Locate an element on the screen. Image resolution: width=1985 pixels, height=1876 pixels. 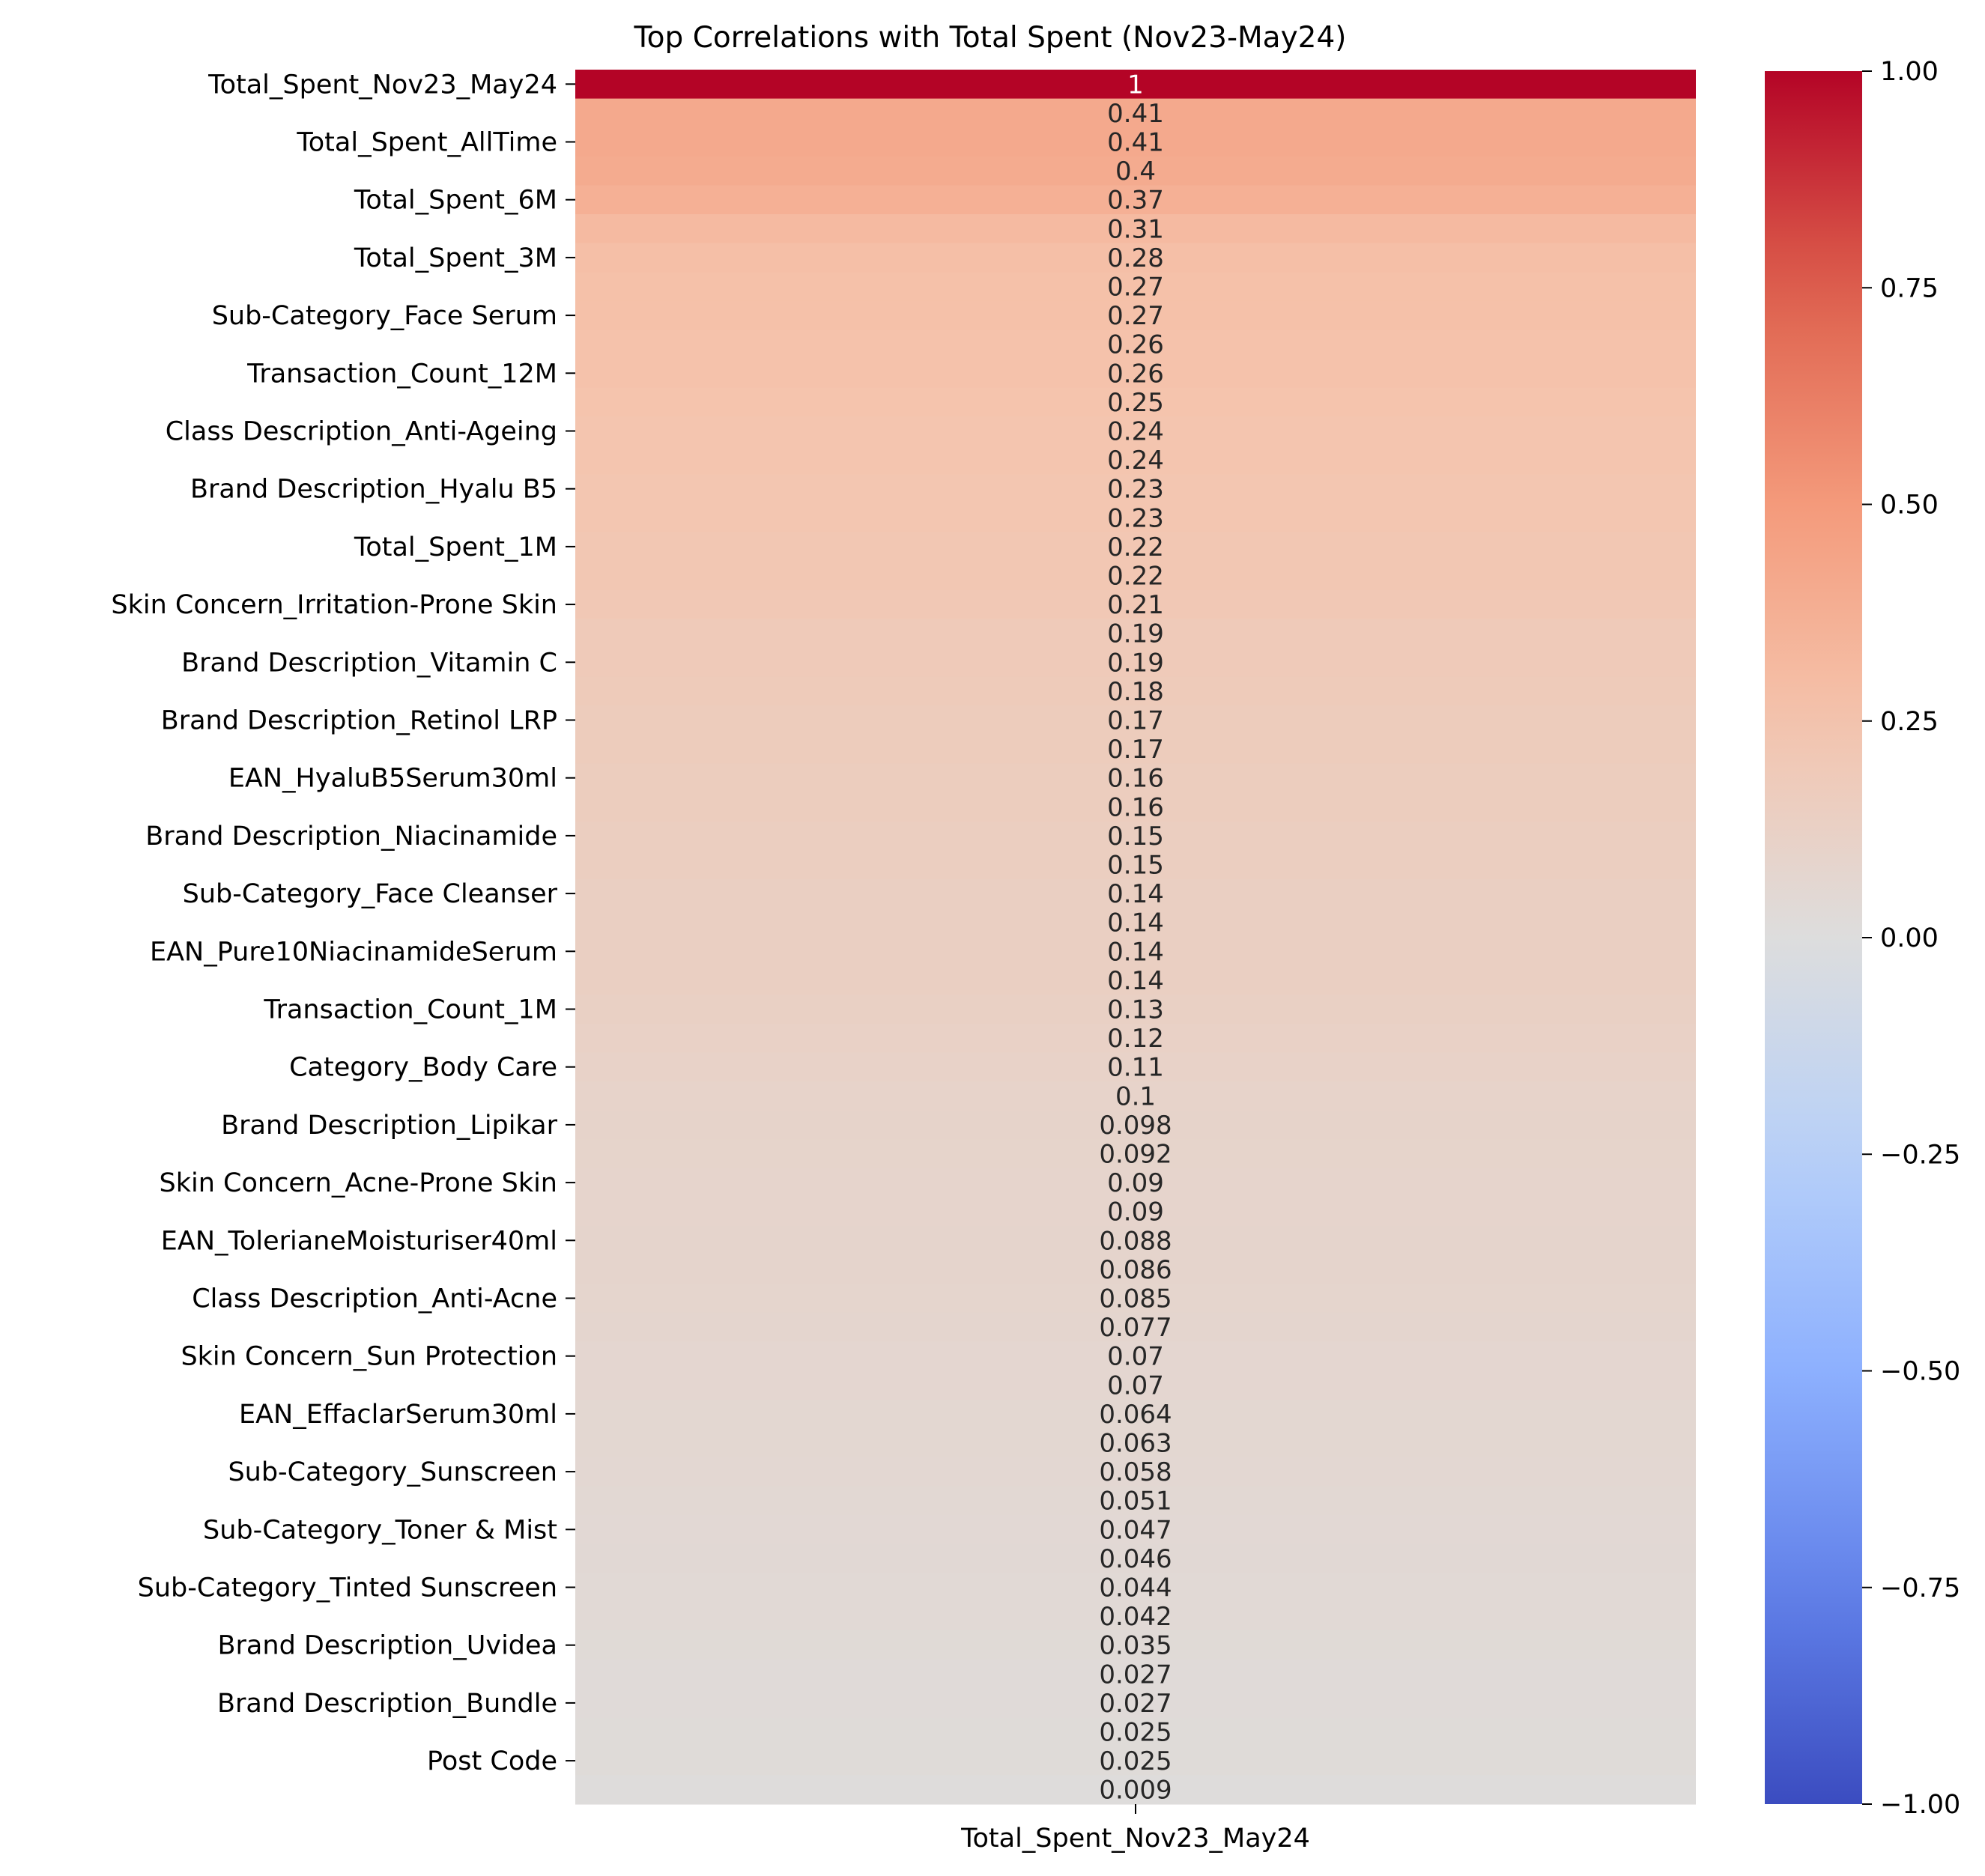
cell-value-label: 0.16 is located at coordinates (1135, 807).